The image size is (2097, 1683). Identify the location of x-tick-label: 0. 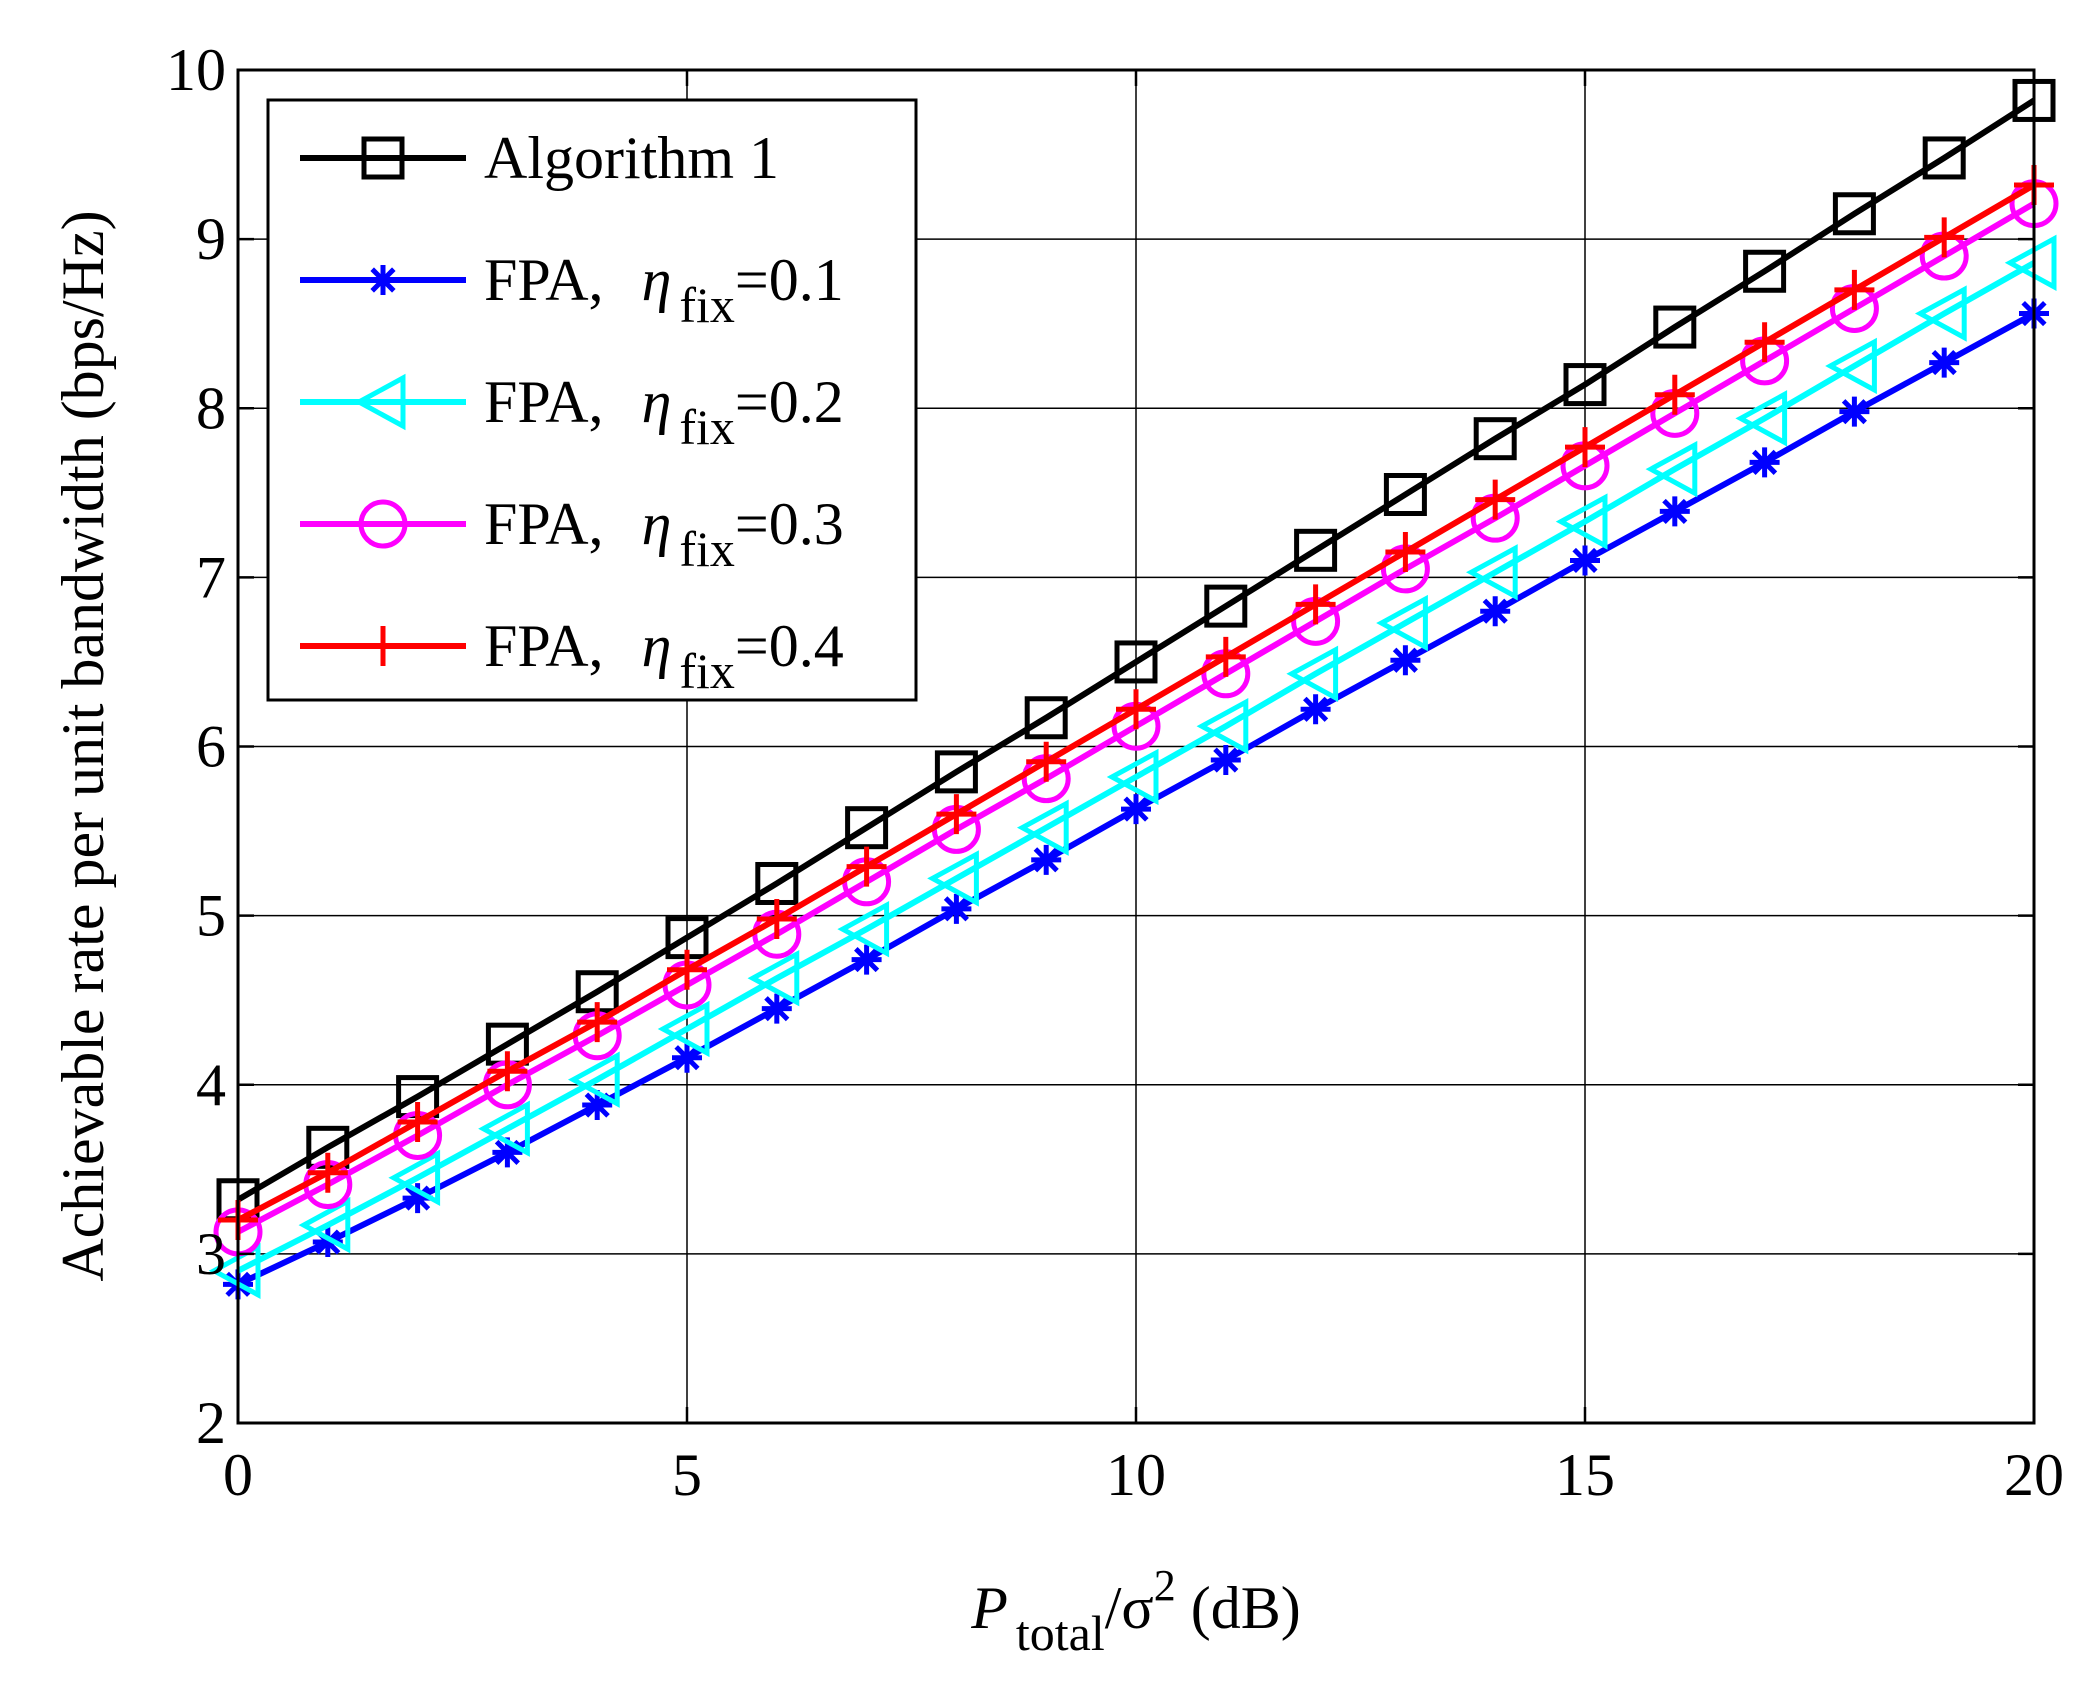
(238, 1475).